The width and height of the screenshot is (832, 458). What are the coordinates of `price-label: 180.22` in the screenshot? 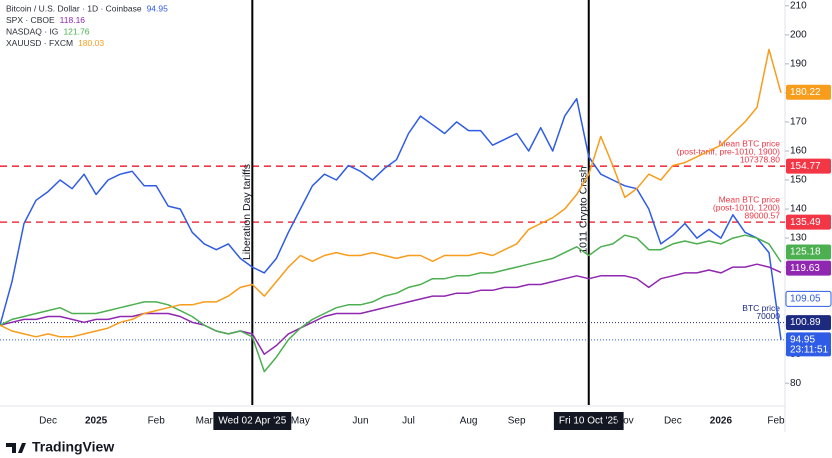 It's located at (805, 92).